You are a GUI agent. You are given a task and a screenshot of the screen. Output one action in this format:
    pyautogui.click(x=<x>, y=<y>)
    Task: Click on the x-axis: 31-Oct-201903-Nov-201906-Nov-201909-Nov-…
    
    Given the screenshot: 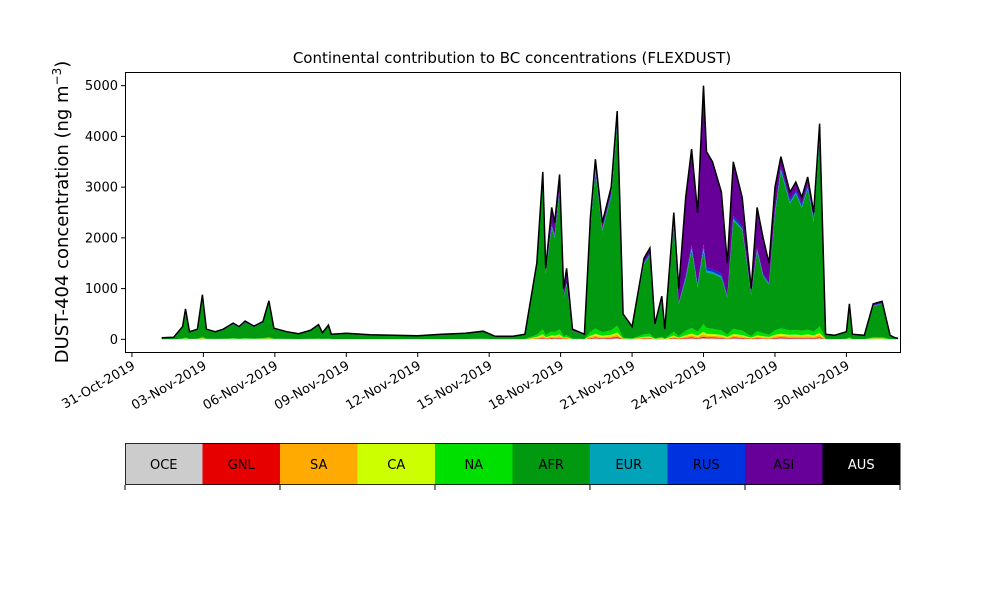 What is the action you would take?
    pyautogui.click(x=456, y=382)
    